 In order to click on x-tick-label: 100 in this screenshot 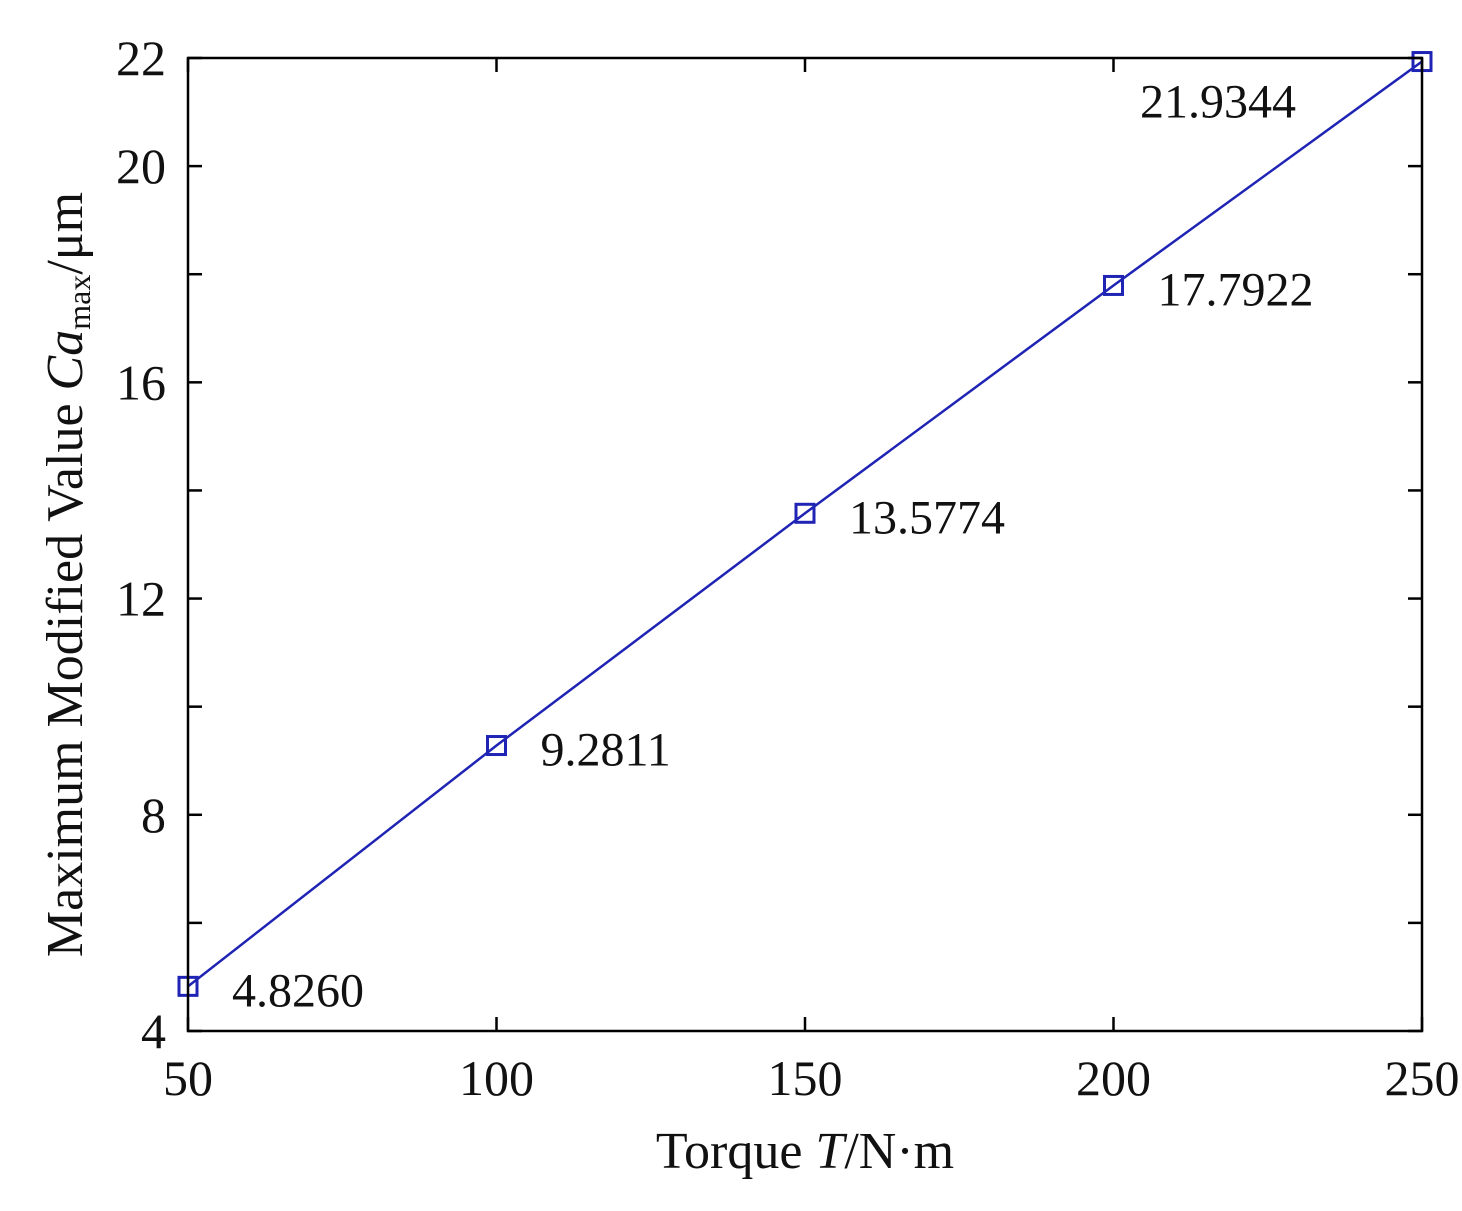, I will do `click(496, 1078)`.